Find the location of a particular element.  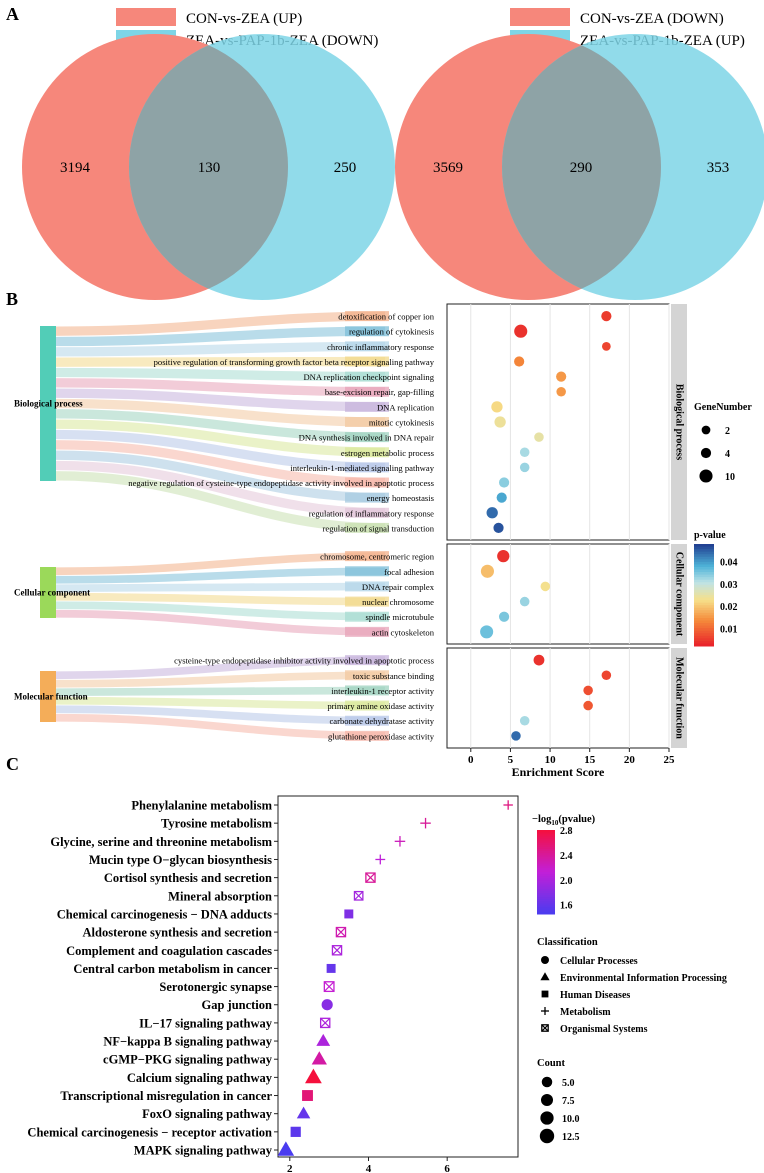

kegg-pathway-label: IL−17 signaling pathway is located at coordinates (206, 1023).